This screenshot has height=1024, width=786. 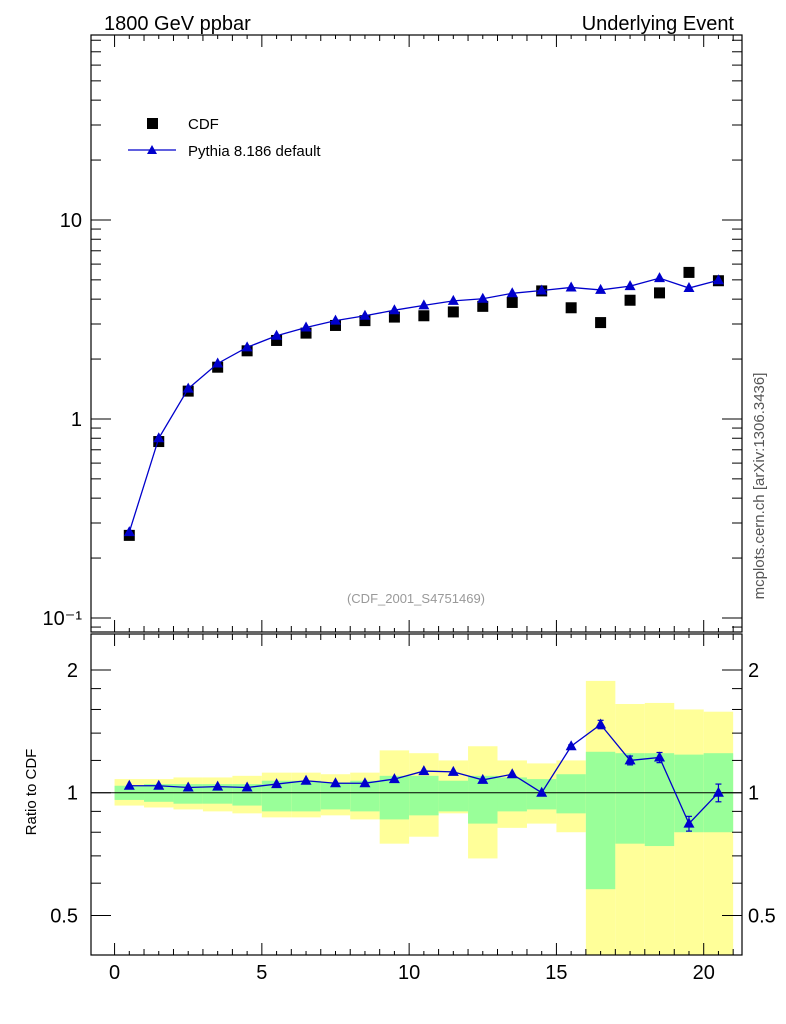 I want to click on x-tick-label: 10, so click(x=409, y=973).